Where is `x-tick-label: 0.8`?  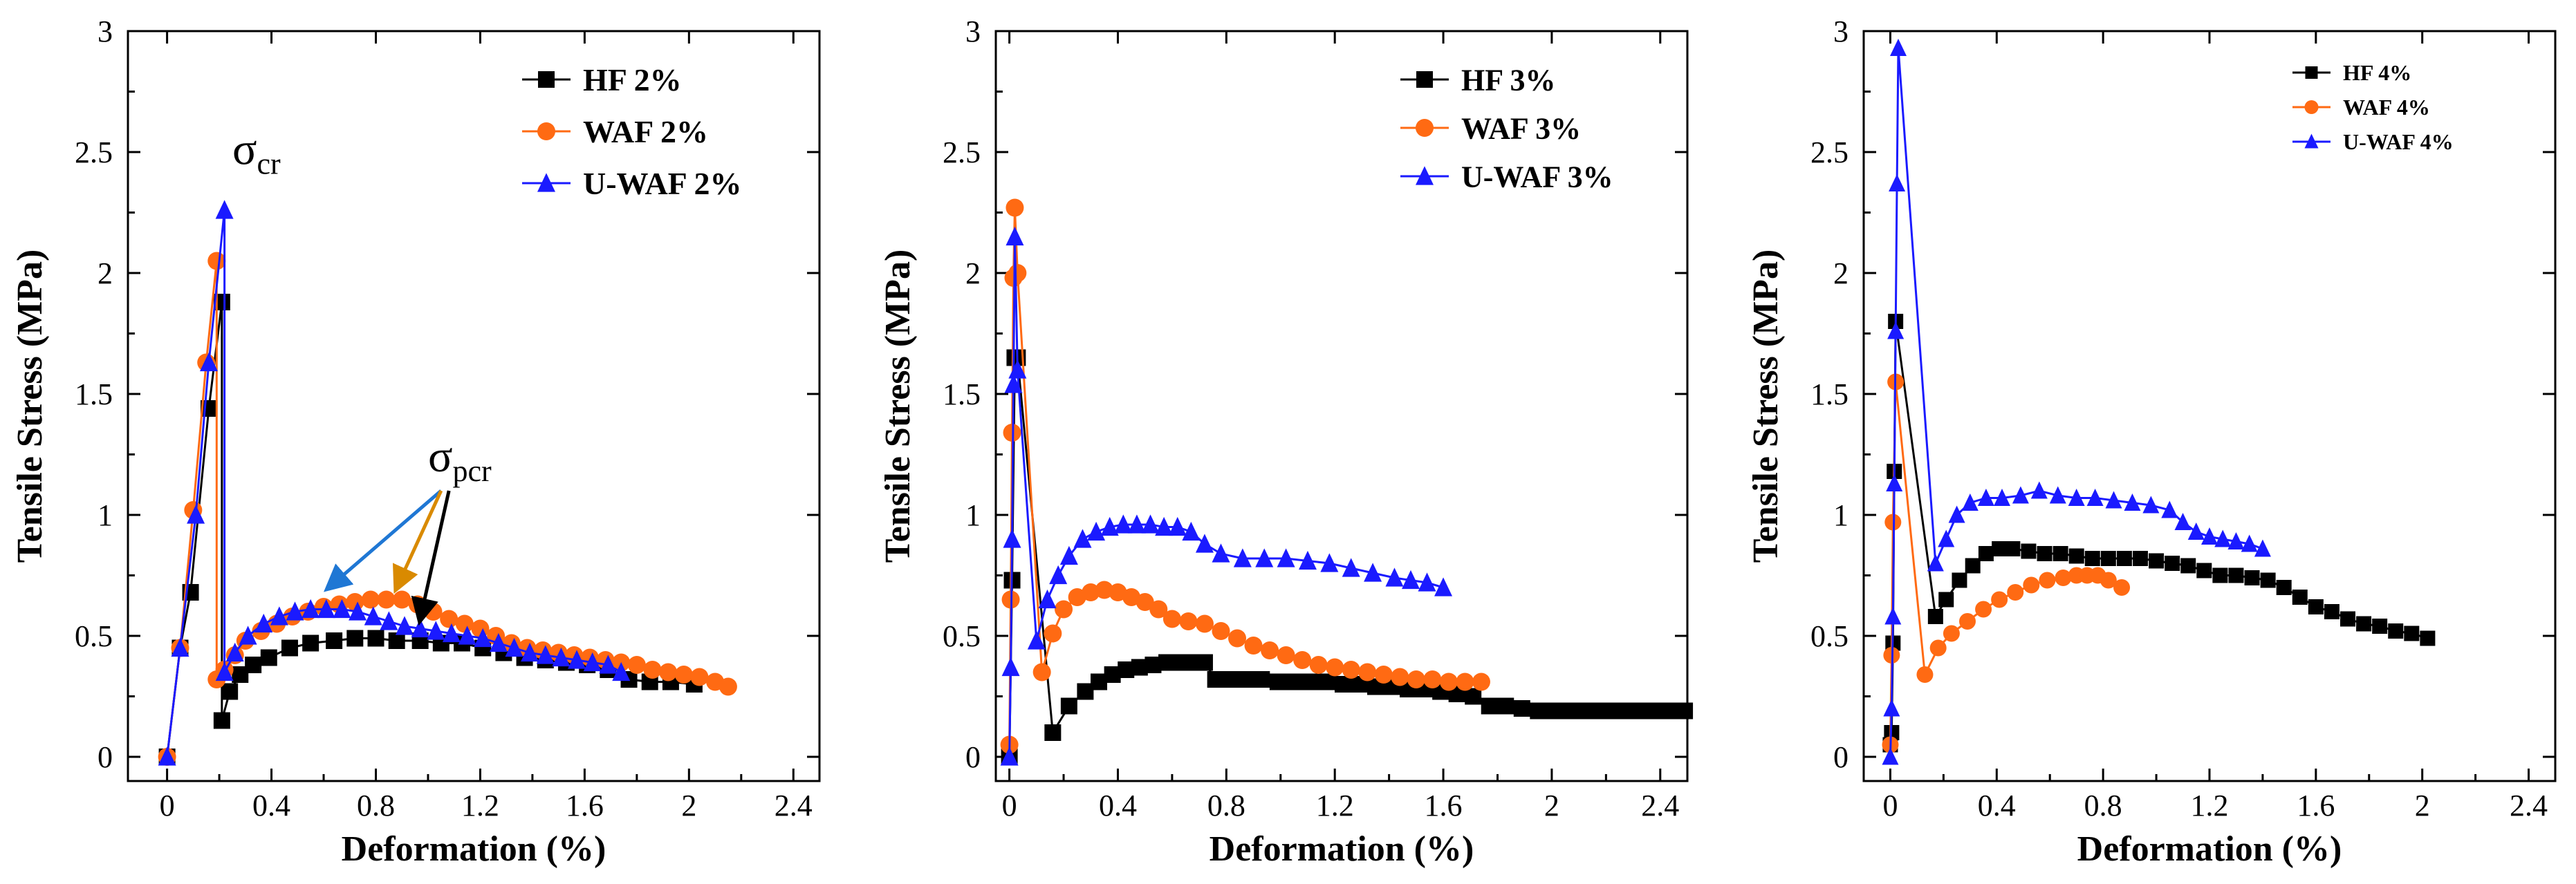 x-tick-label: 0.8 is located at coordinates (1226, 805).